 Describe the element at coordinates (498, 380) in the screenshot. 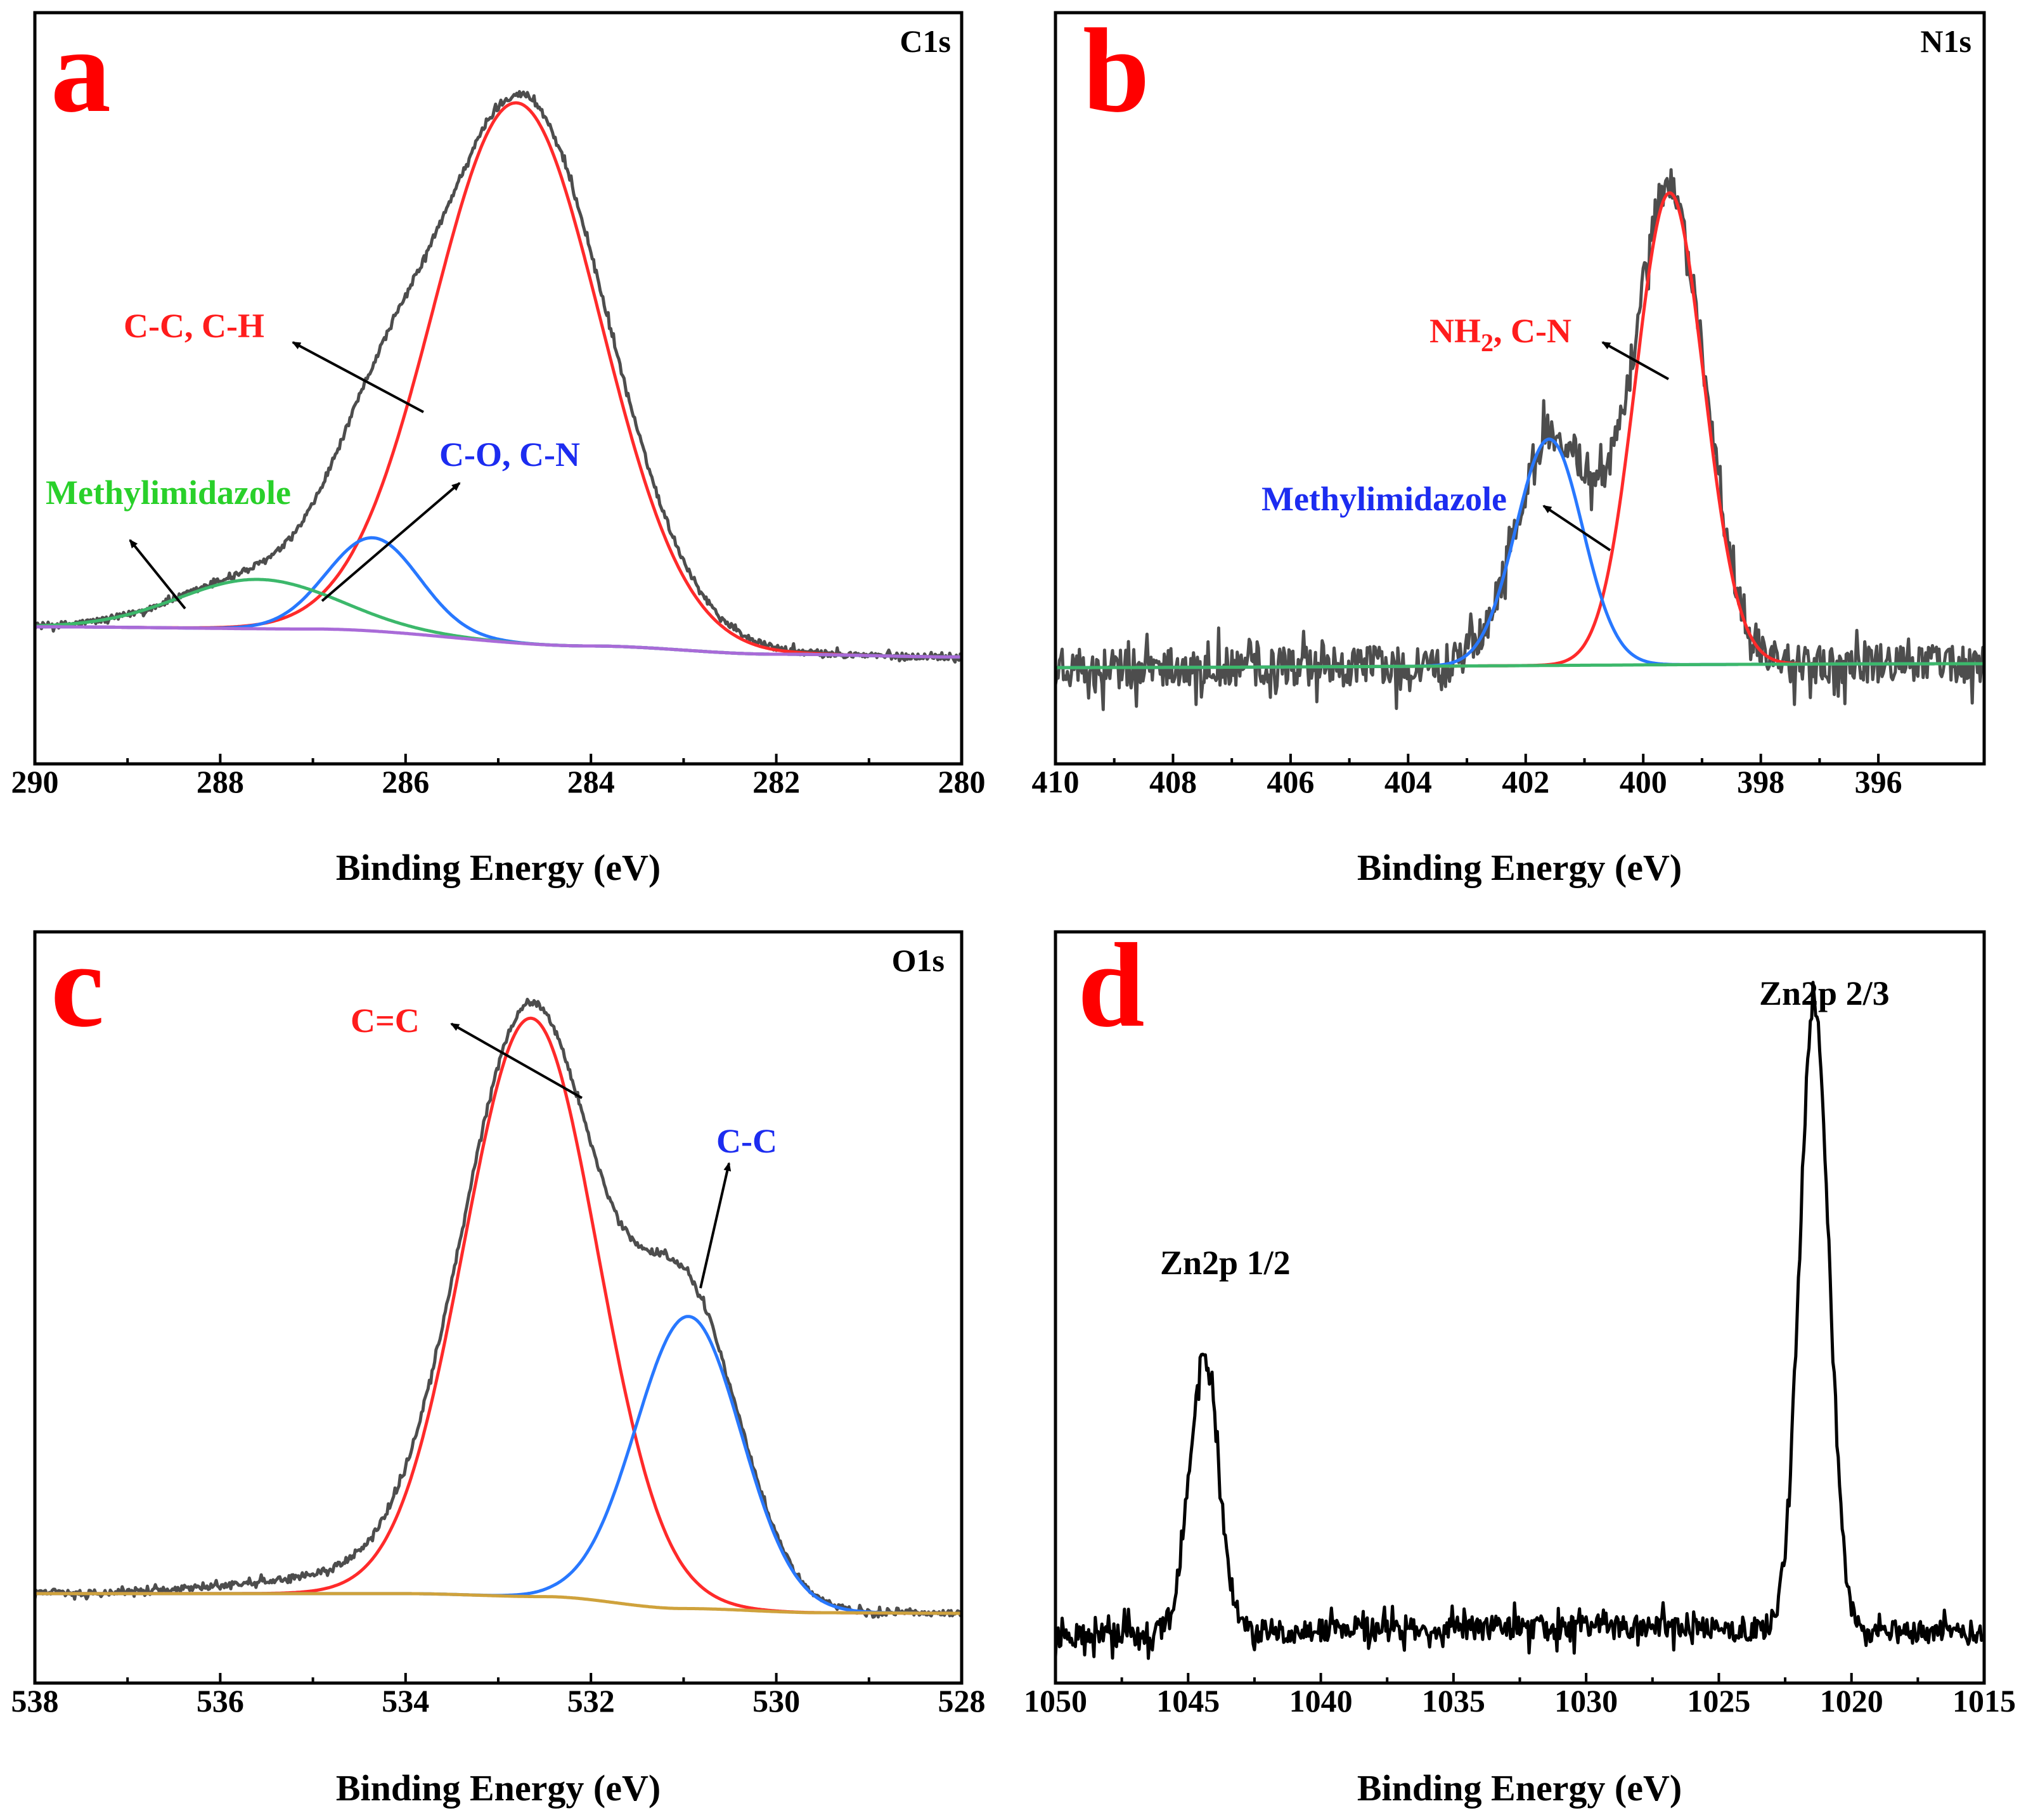

I see `series-a-c-c-c-h` at that location.